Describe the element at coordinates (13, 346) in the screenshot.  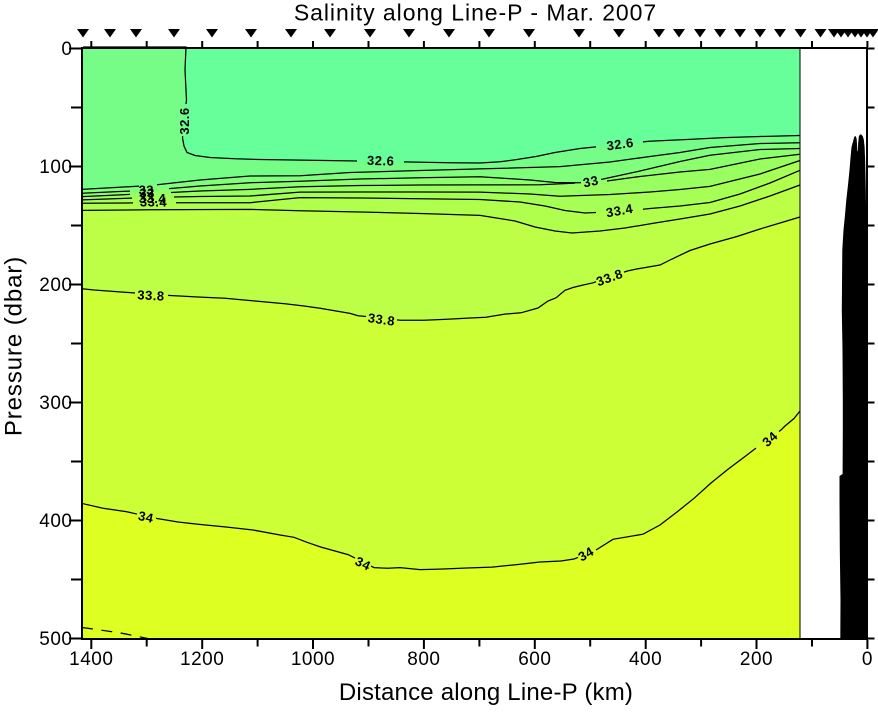
I see `svg-text: Pressure (dbar)` at that location.